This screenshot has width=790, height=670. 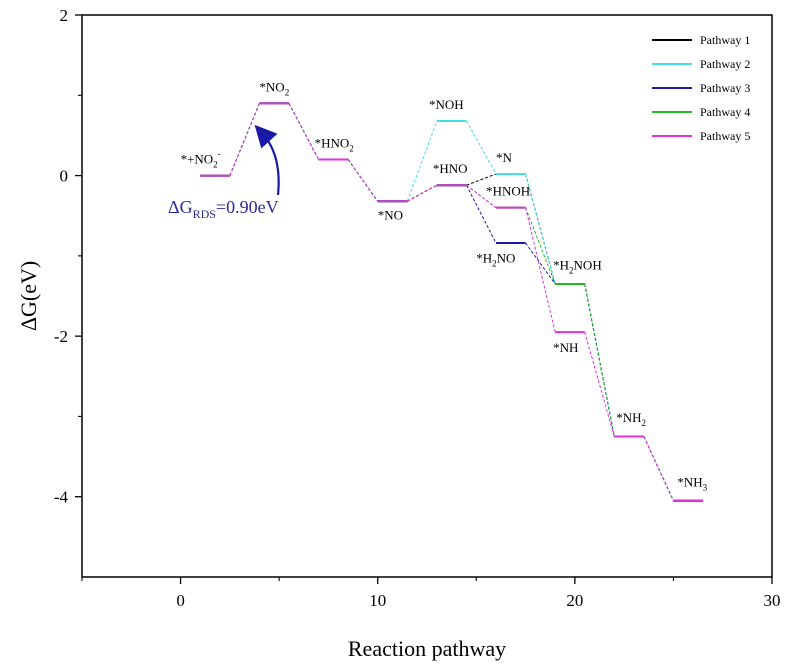 What do you see at coordinates (431, 593) in the screenshot?
I see `x-axis-ticks: 0 10 20 30` at bounding box center [431, 593].